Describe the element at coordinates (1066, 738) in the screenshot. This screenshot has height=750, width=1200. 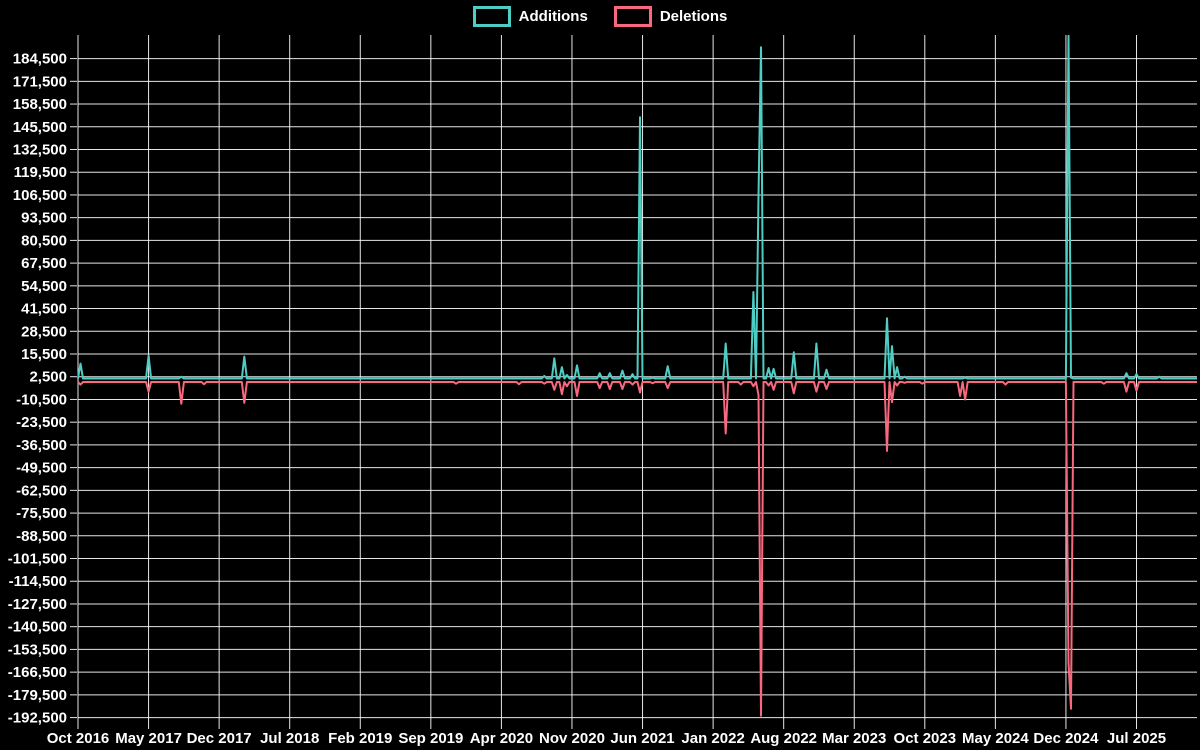
I see `x-tick-label: Dec 2024` at that location.